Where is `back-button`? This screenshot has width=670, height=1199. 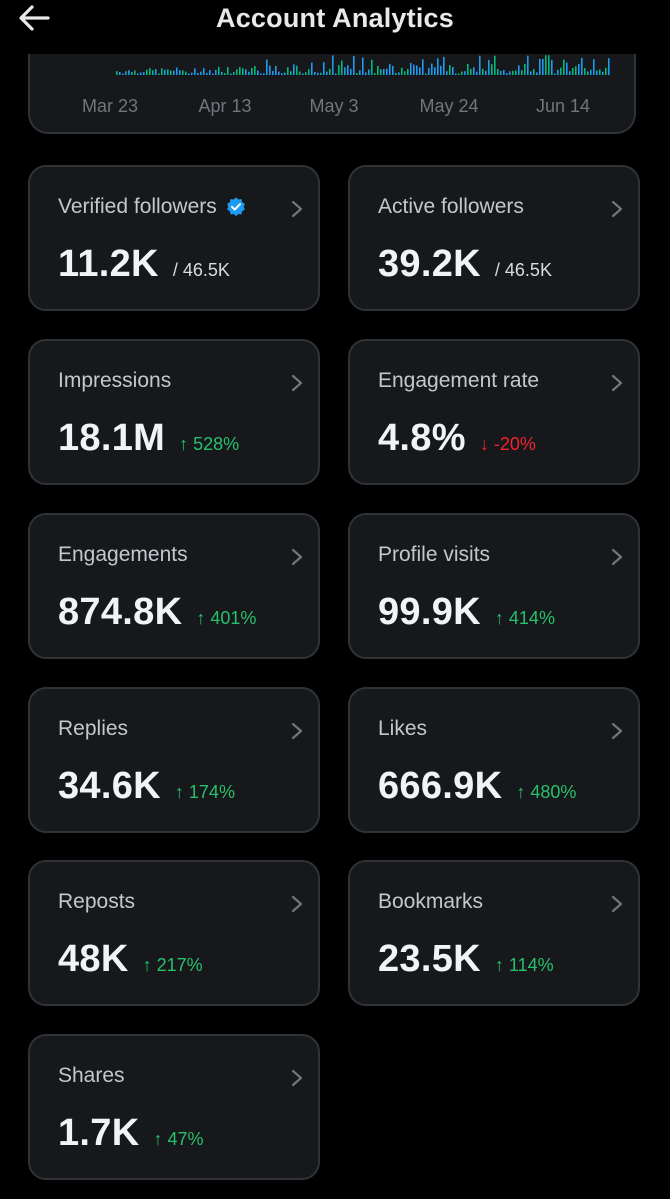 back-button is located at coordinates (34, 18).